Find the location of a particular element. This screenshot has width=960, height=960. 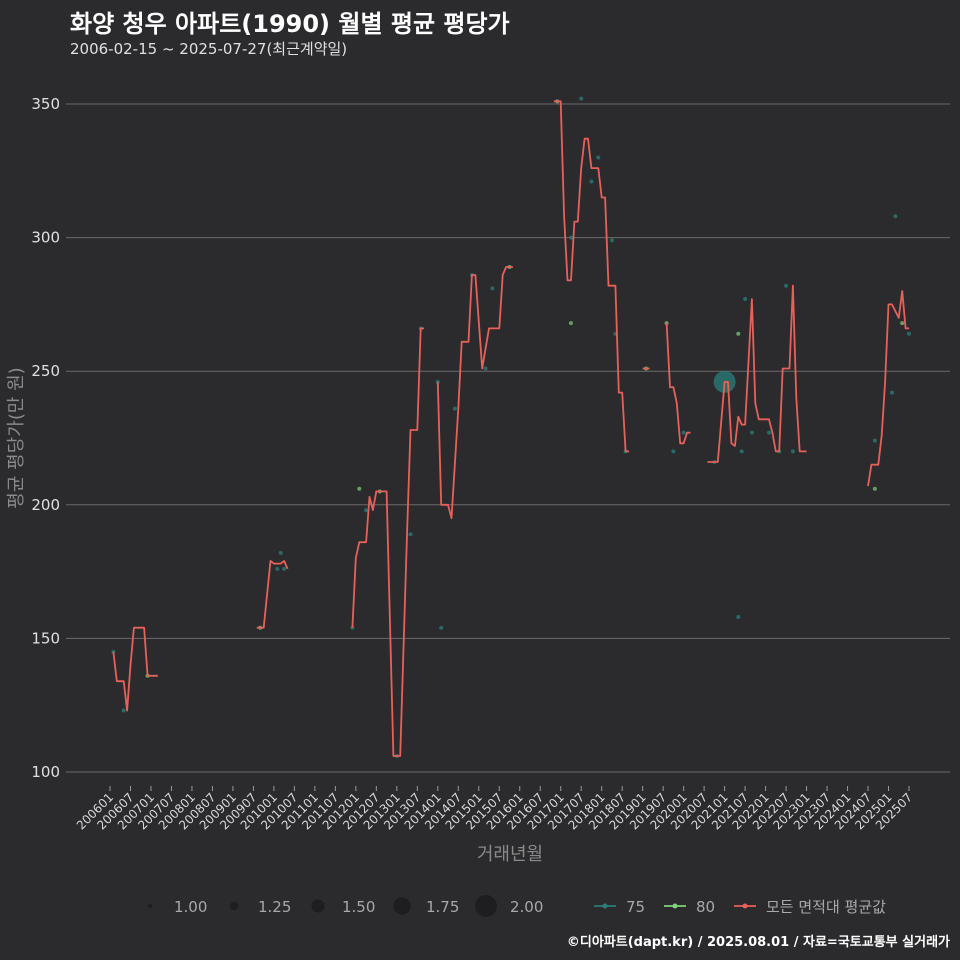

legend-size-label: 2.00 is located at coordinates (526, 907).